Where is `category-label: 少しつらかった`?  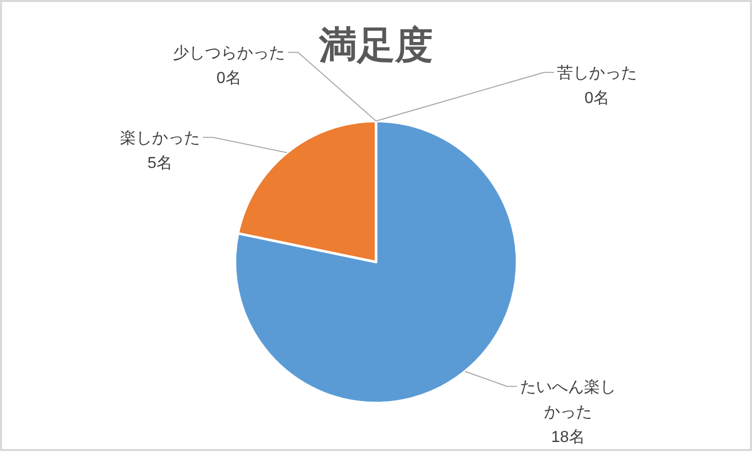 category-label: 少しつらかった is located at coordinates (229, 53).